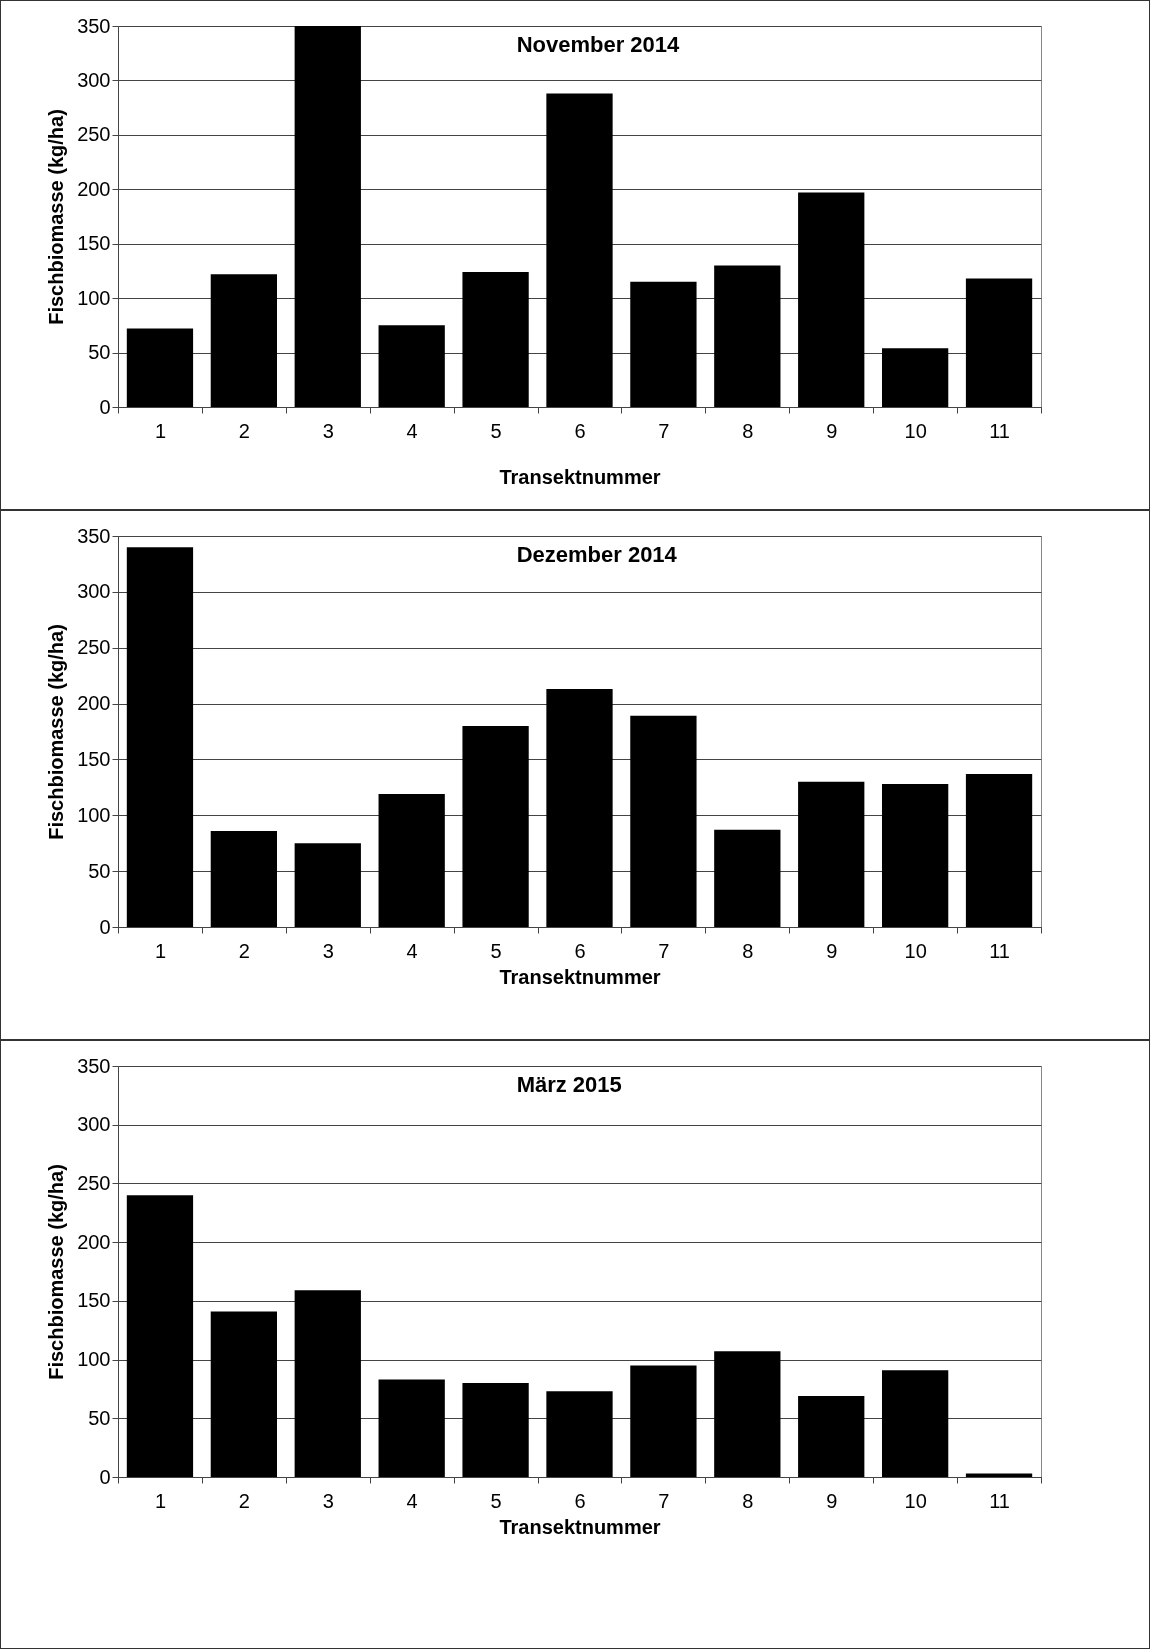 This screenshot has height=1649, width=1150. I want to click on chart-title: März 2015, so click(569, 1084).